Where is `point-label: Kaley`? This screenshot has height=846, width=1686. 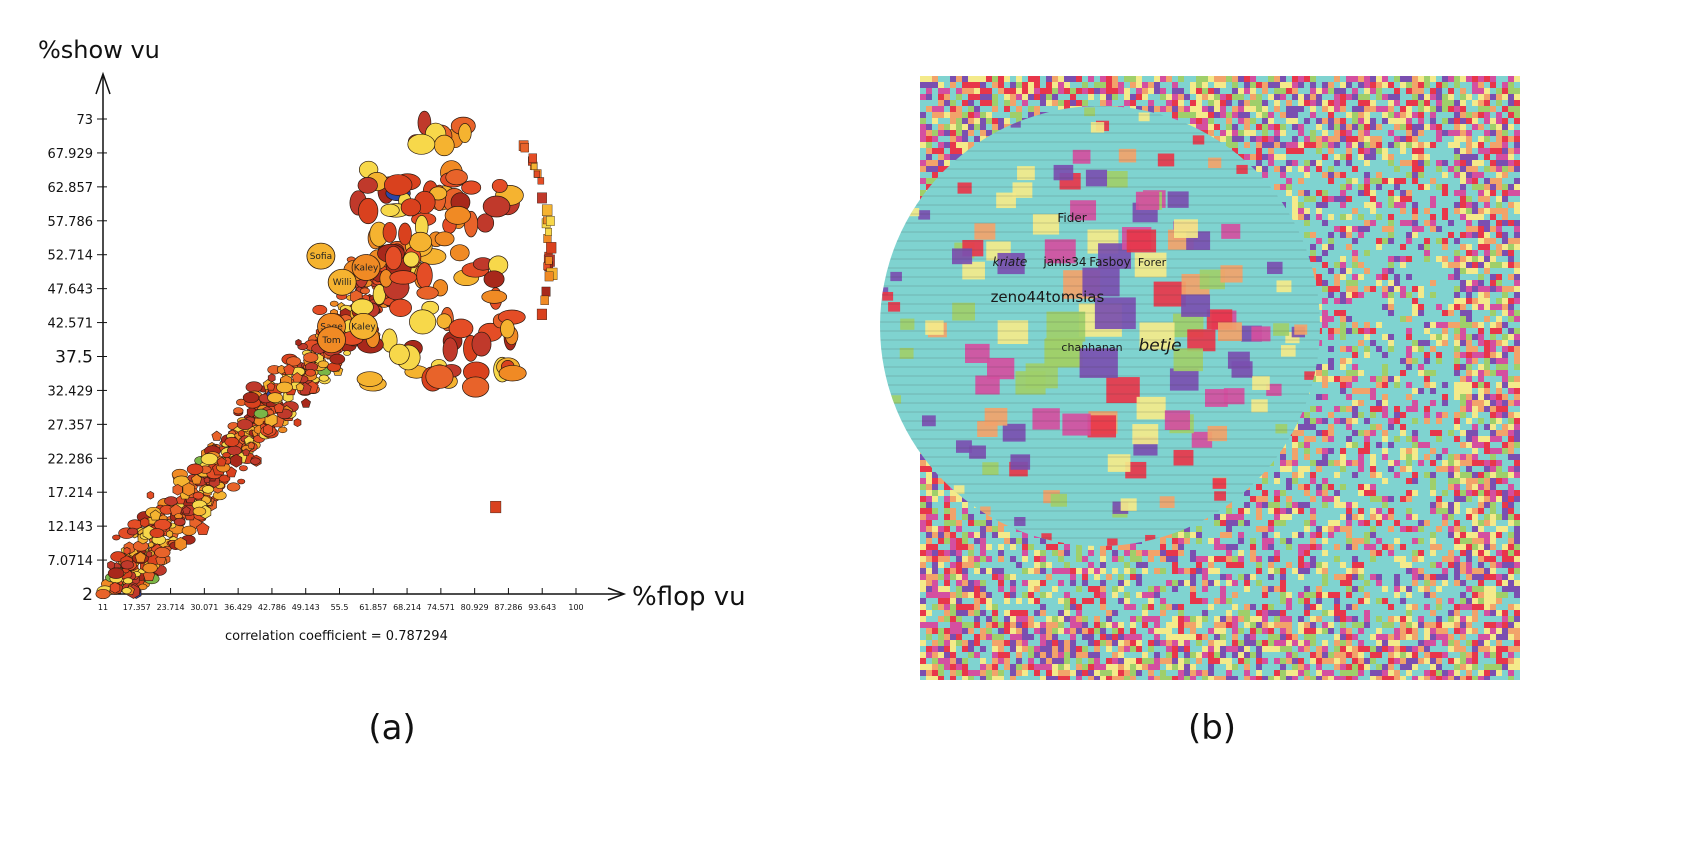 point-label: Kaley is located at coordinates (363, 327).